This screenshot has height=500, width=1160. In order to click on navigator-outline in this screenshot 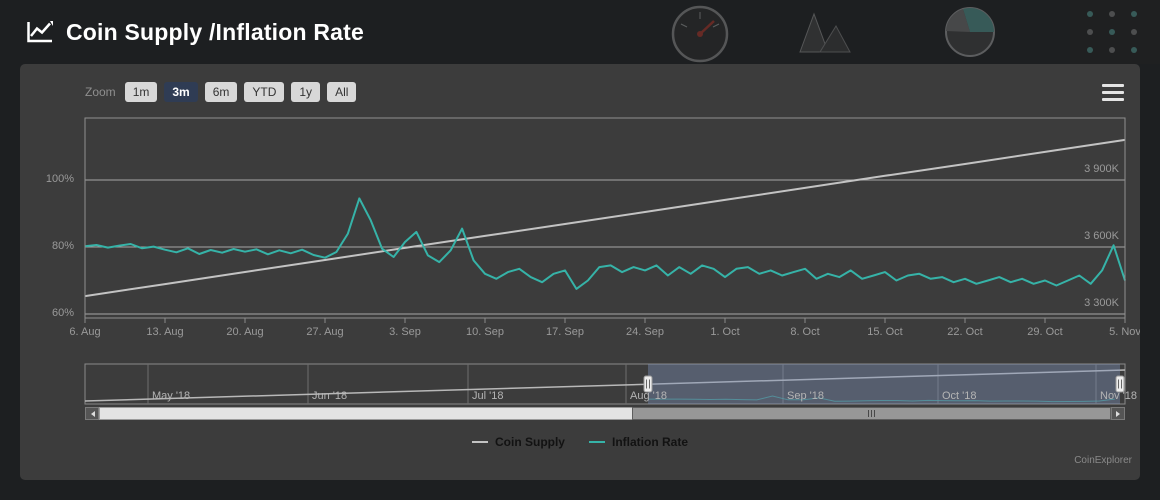, I will do `click(605, 384)`.